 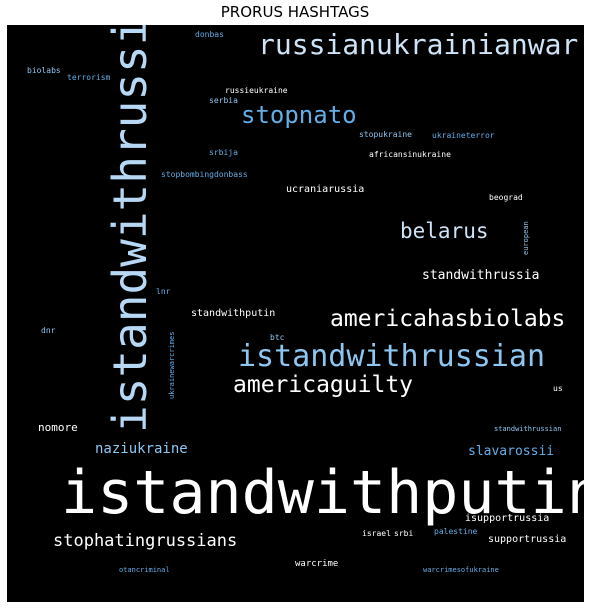 I want to click on word-btc: btc, so click(x=277, y=337).